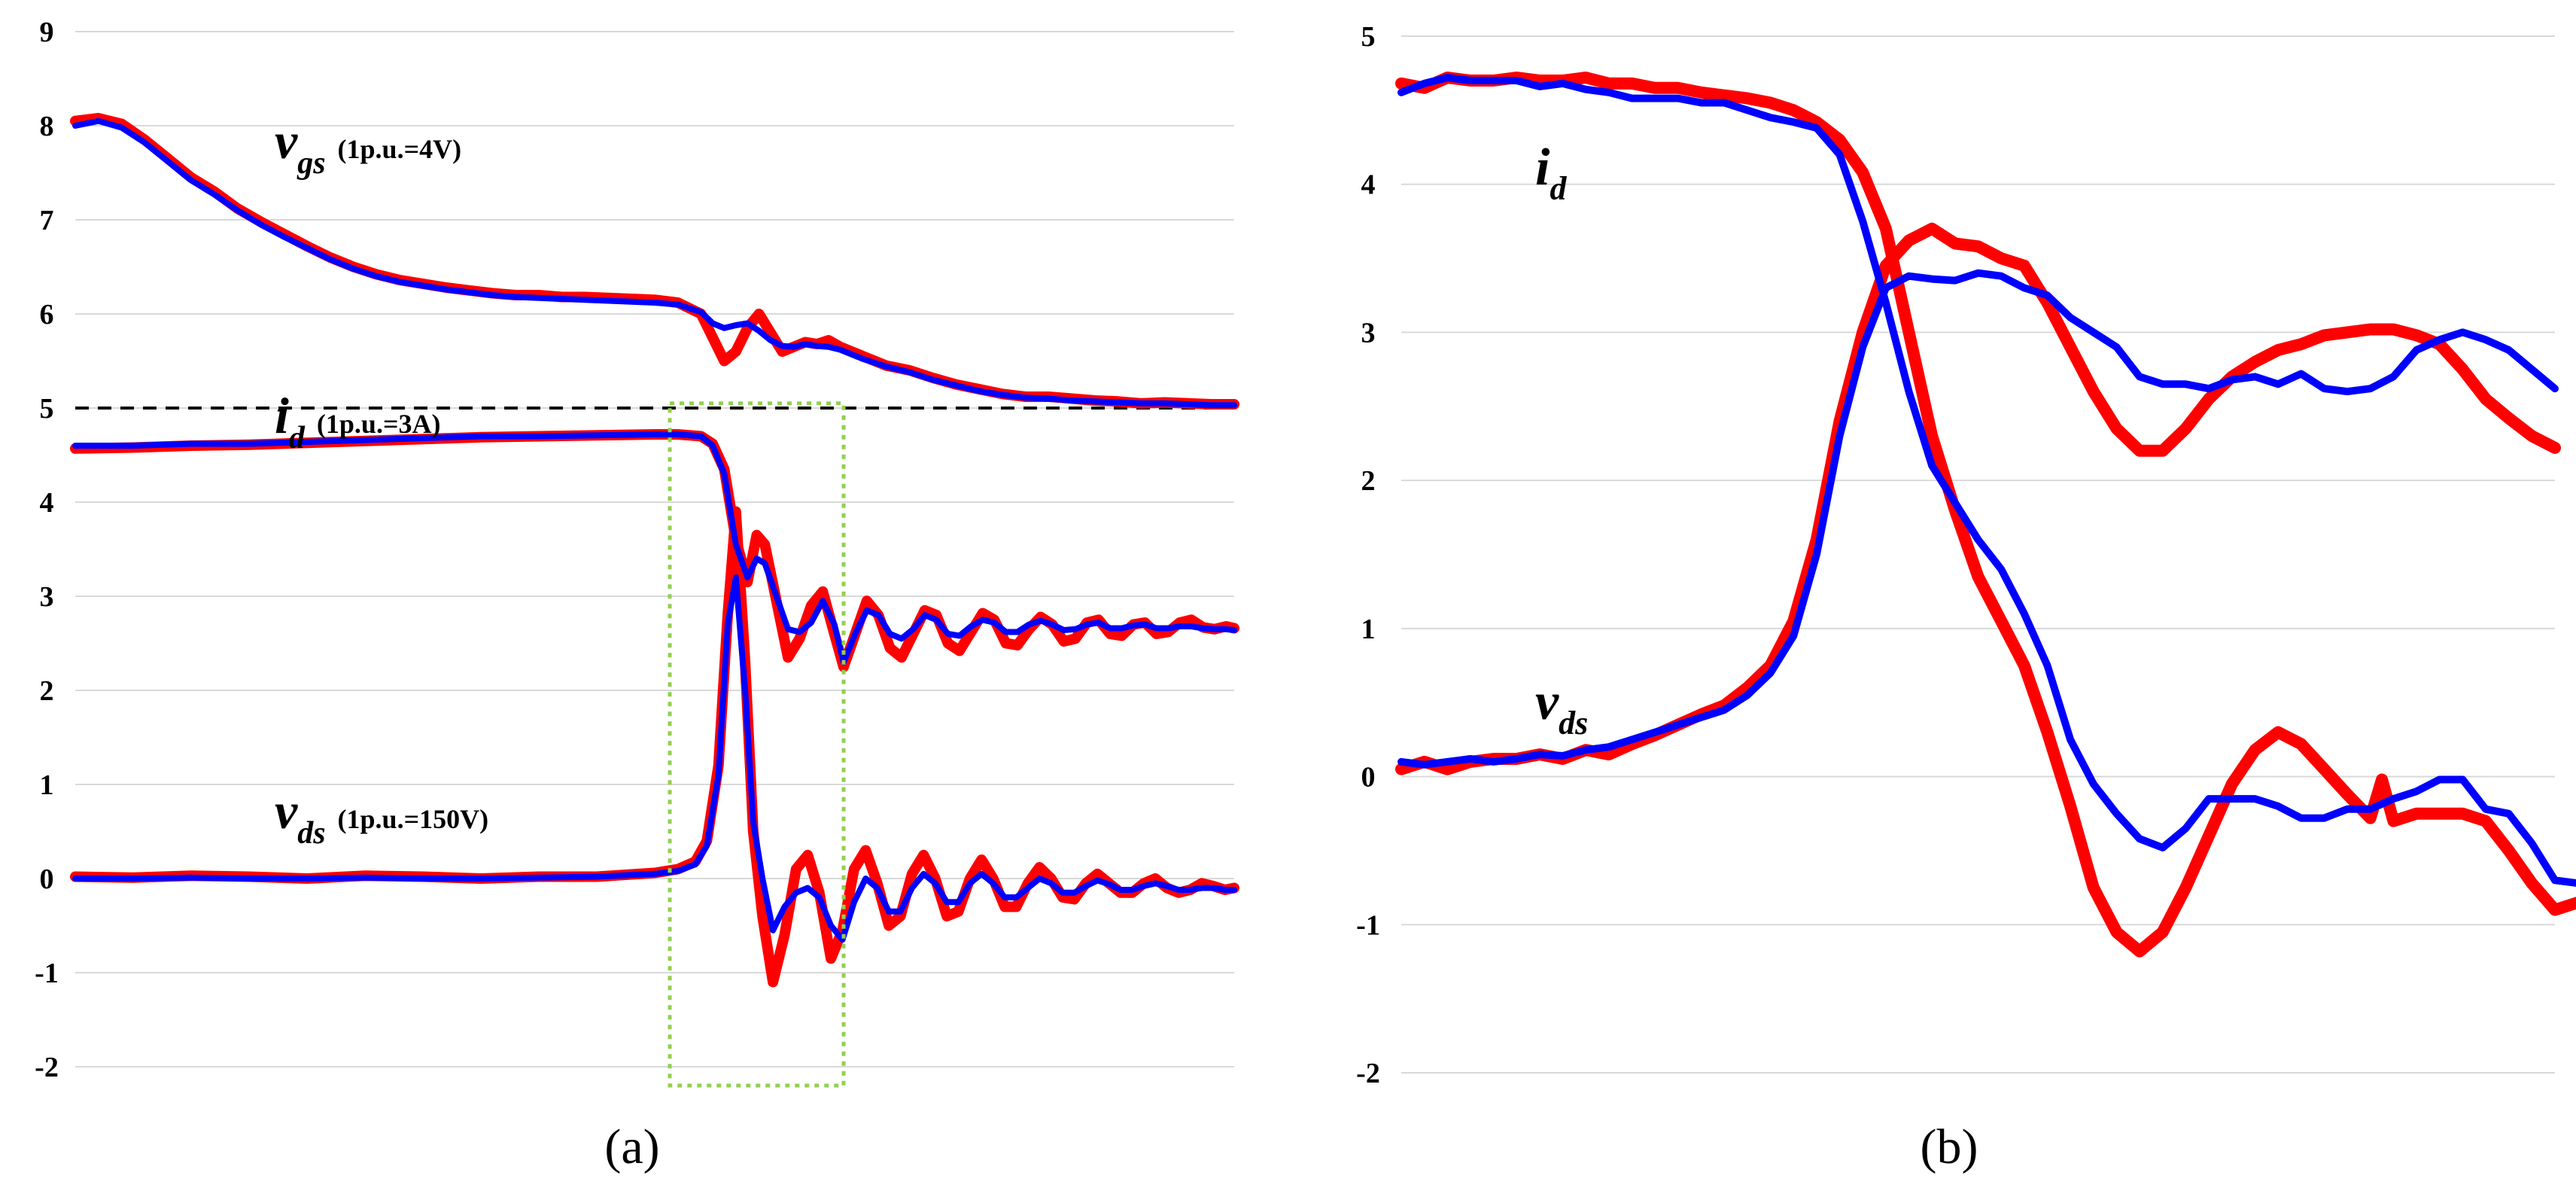 The height and width of the screenshot is (1200, 2576). Describe the element at coordinates (654, 758) in the screenshot. I see `series-line-v-ds-blue` at that location.